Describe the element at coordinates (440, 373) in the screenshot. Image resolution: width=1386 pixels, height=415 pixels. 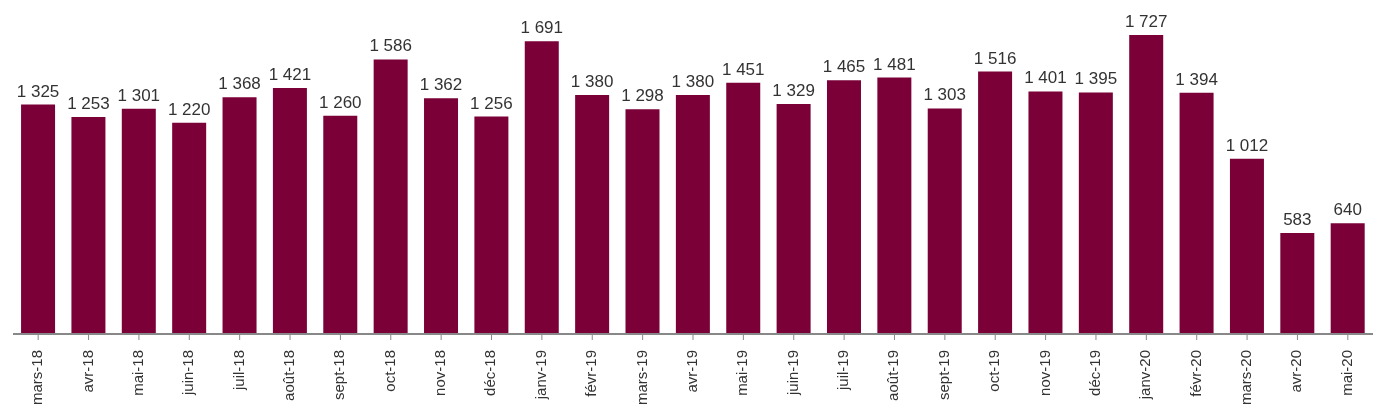
I see `x-tick-label: nov-18` at that location.